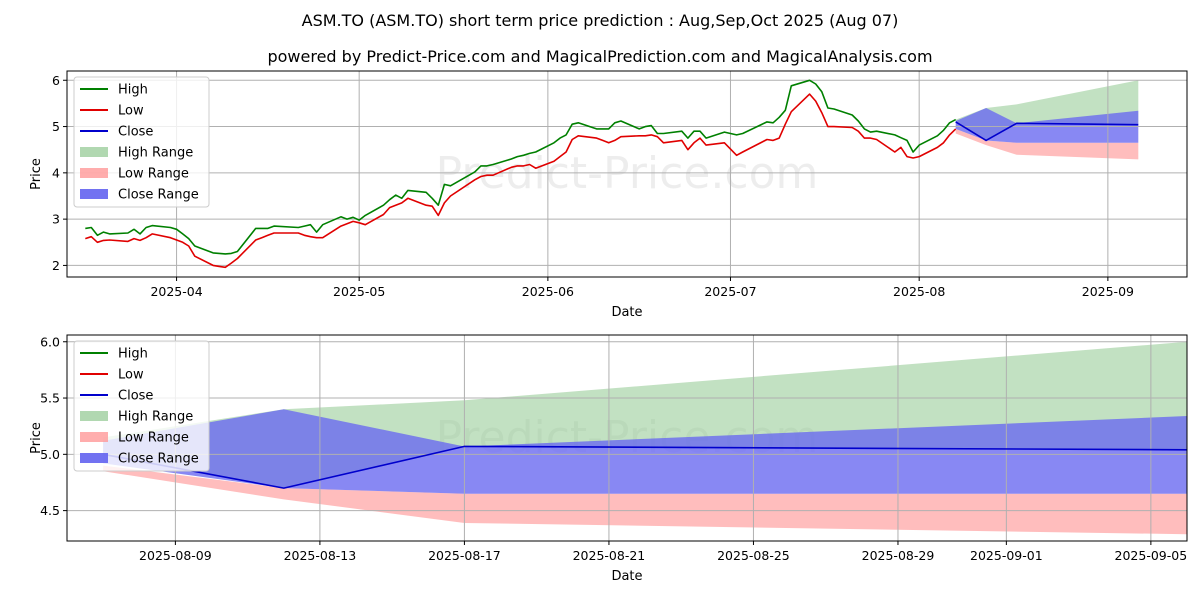  Describe the element at coordinates (359, 291) in the screenshot. I see `x-tick-label: 2025-05` at that location.